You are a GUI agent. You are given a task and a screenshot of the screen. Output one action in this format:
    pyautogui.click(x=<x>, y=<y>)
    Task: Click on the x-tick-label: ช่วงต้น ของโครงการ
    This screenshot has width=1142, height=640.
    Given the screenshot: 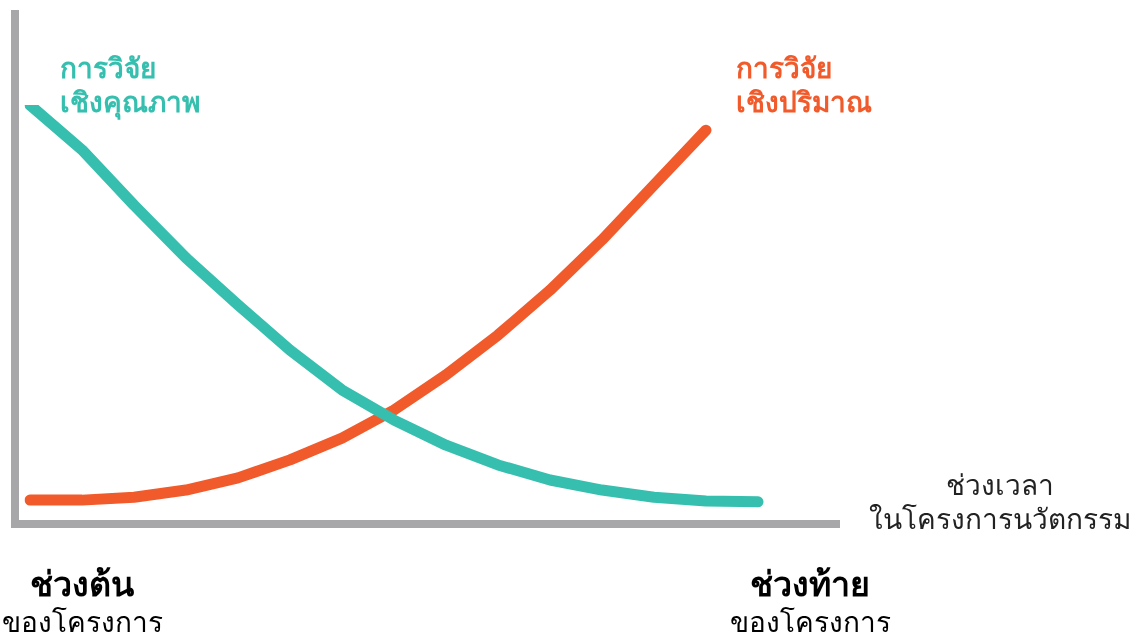 What is the action you would take?
    pyautogui.click(x=82, y=601)
    